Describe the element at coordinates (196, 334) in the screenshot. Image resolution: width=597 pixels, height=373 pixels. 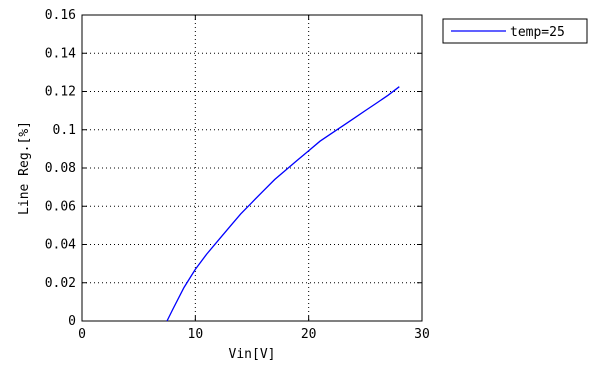
I see `x-tick-label: 10` at that location.